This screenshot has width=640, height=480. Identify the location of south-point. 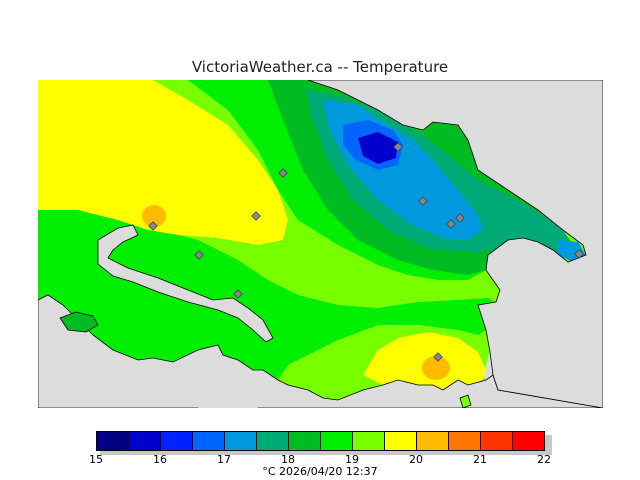
(228, 383).